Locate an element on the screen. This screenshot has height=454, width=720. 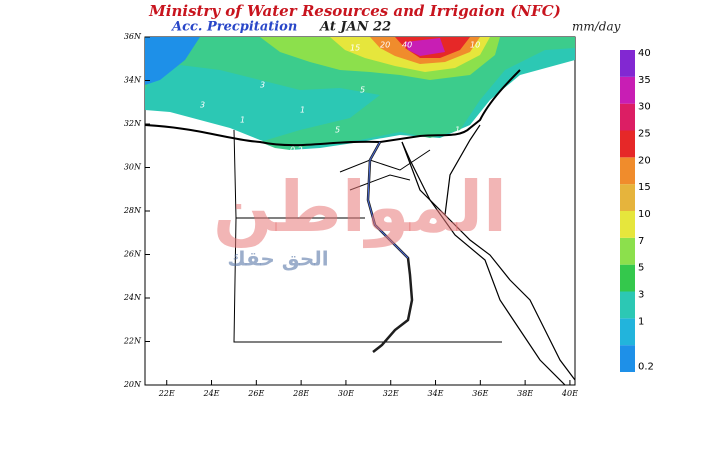
colorbar-label: 35 is located at coordinates (644, 80).